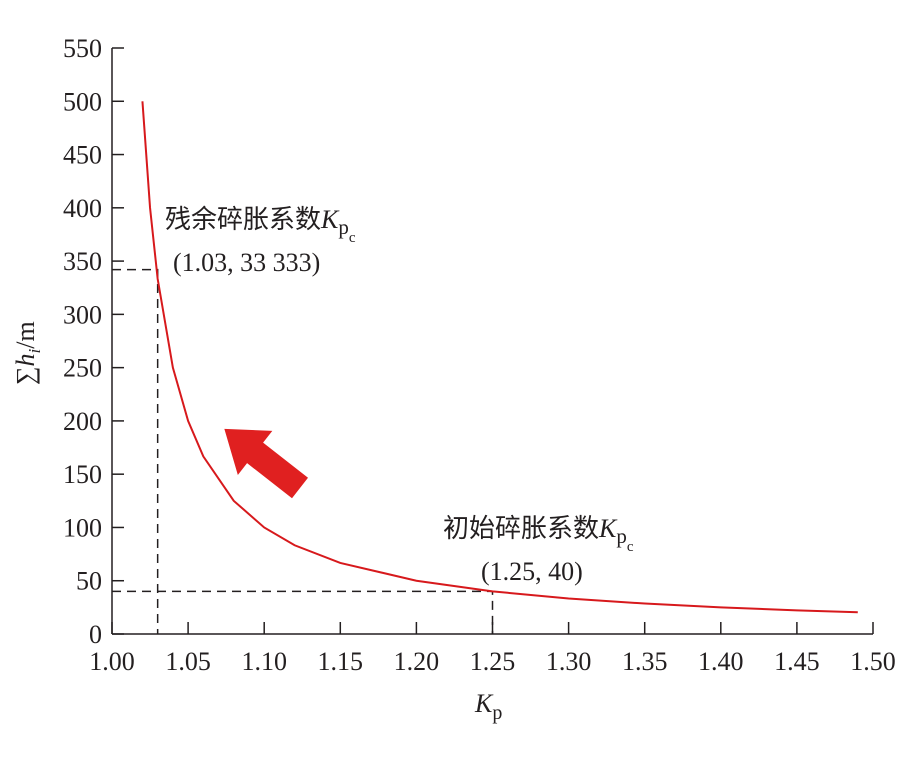  I want to click on y-tick-label: 250, so click(82, 368).